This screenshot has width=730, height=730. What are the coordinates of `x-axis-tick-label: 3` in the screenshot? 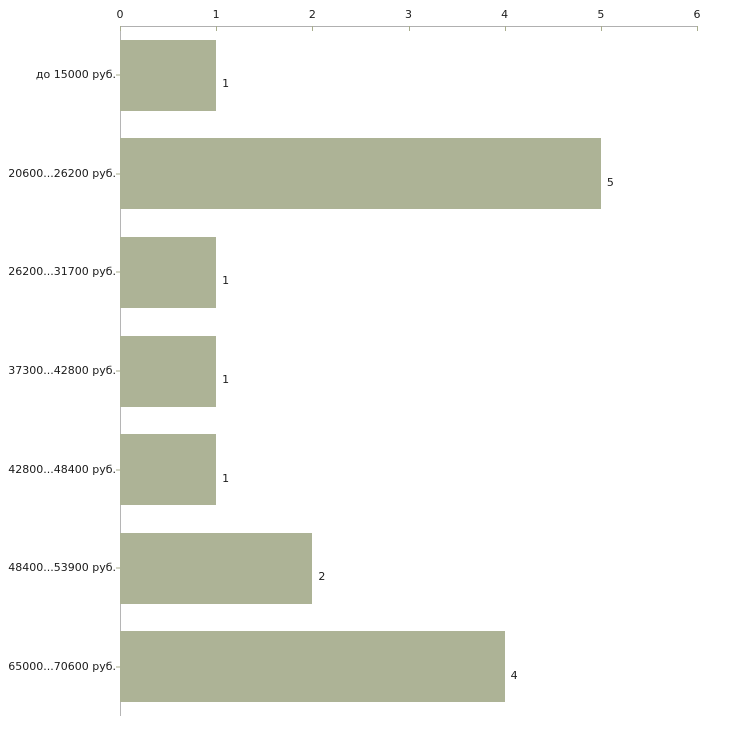 It's located at (408, 14).